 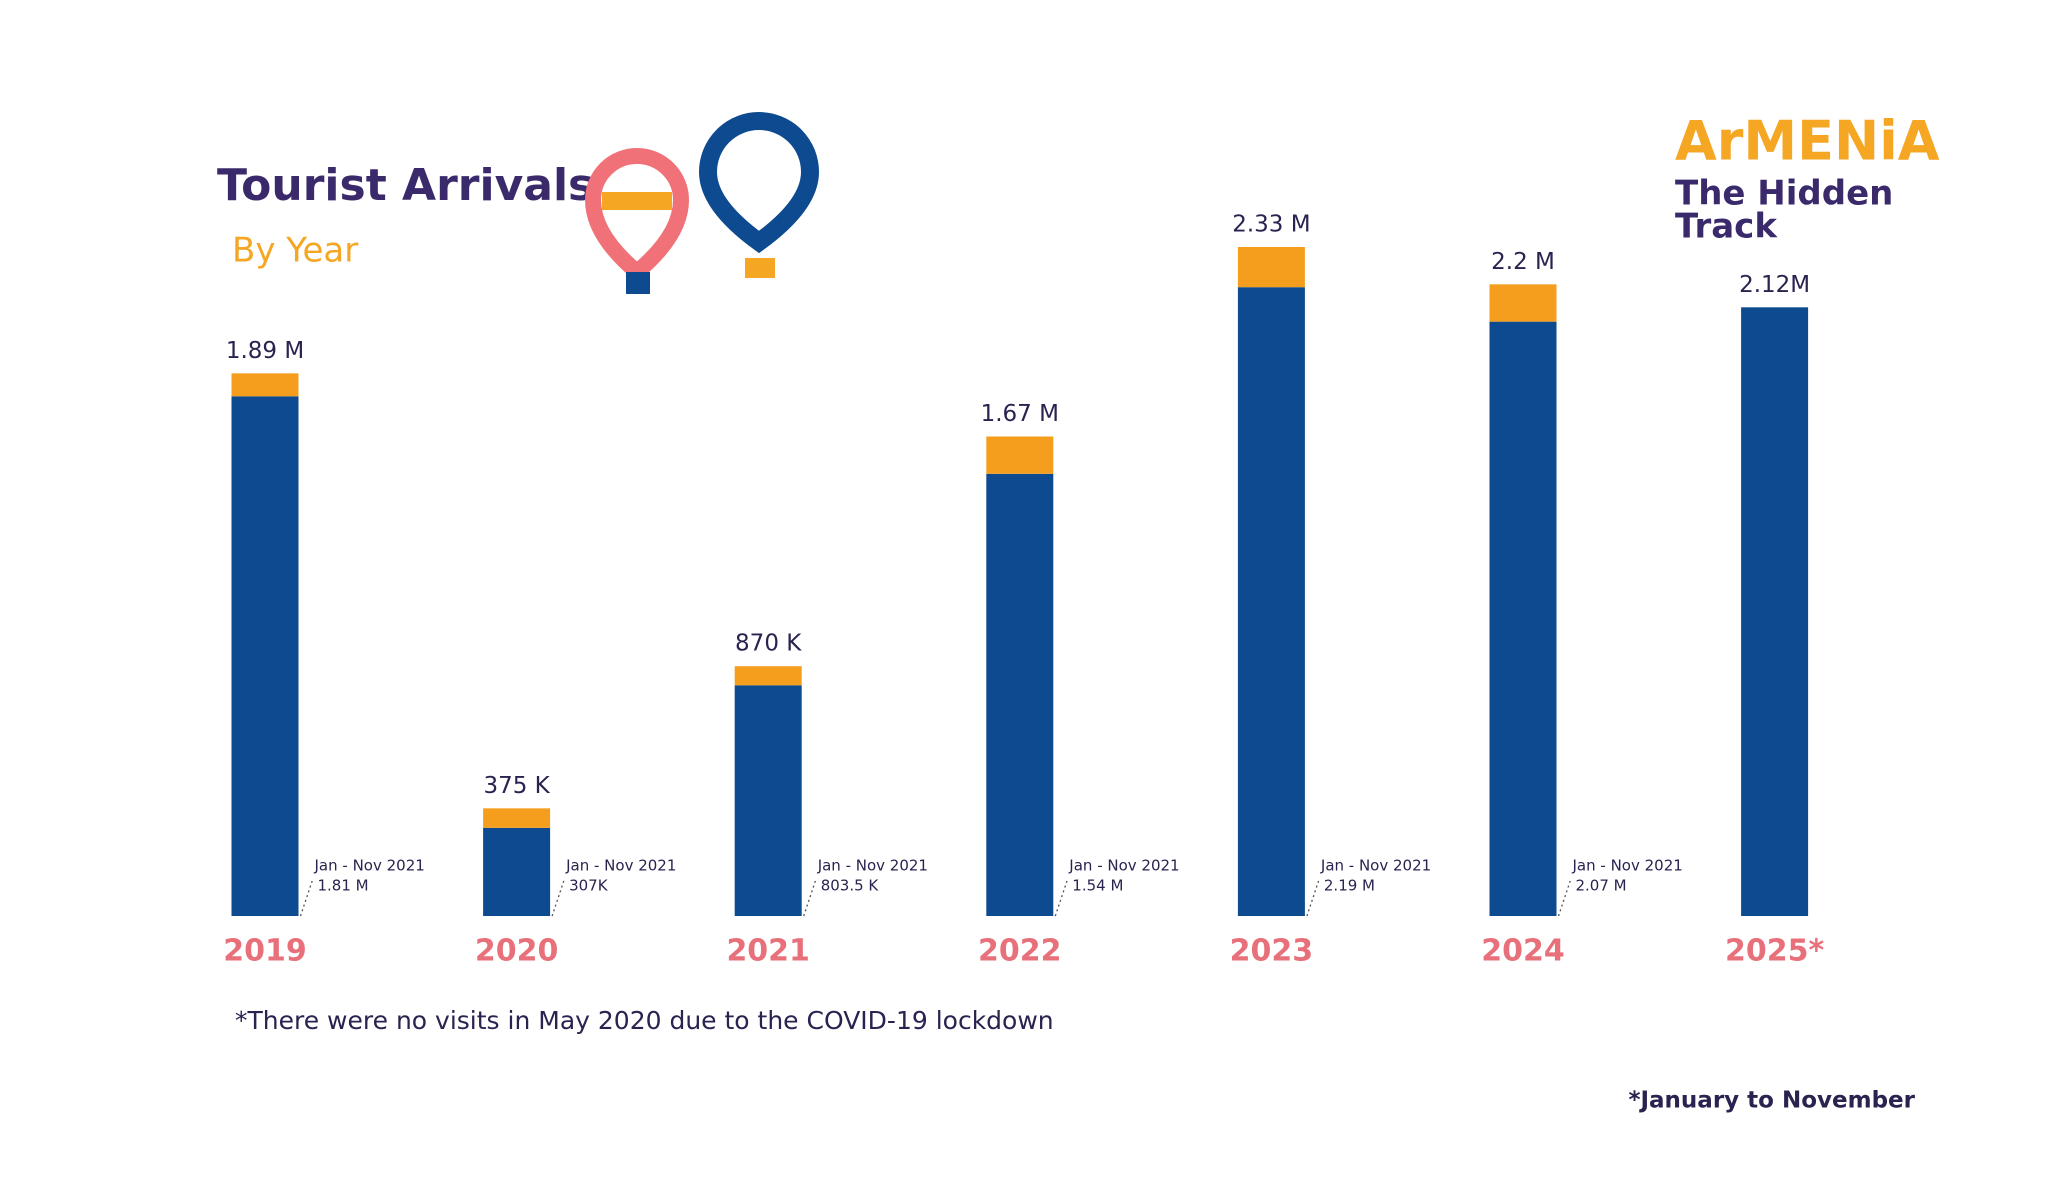 I want to click on value-label: 803.5 K, so click(x=850, y=886).